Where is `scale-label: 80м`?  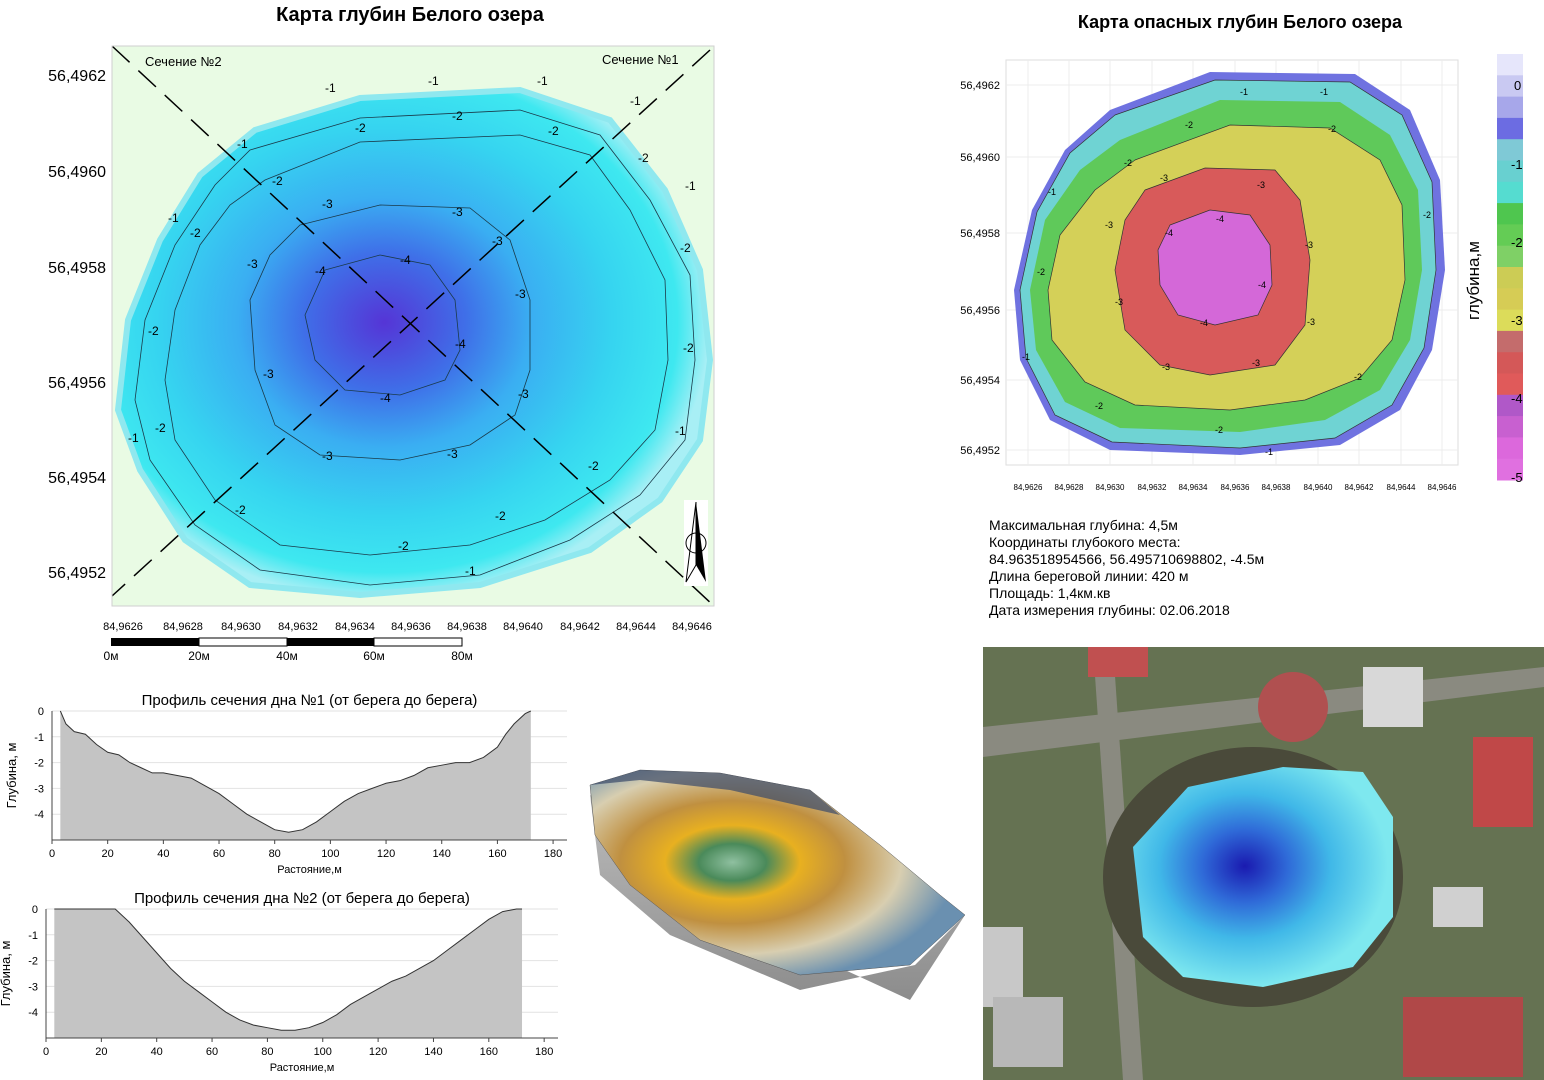
scale-label: 80м is located at coordinates (462, 656).